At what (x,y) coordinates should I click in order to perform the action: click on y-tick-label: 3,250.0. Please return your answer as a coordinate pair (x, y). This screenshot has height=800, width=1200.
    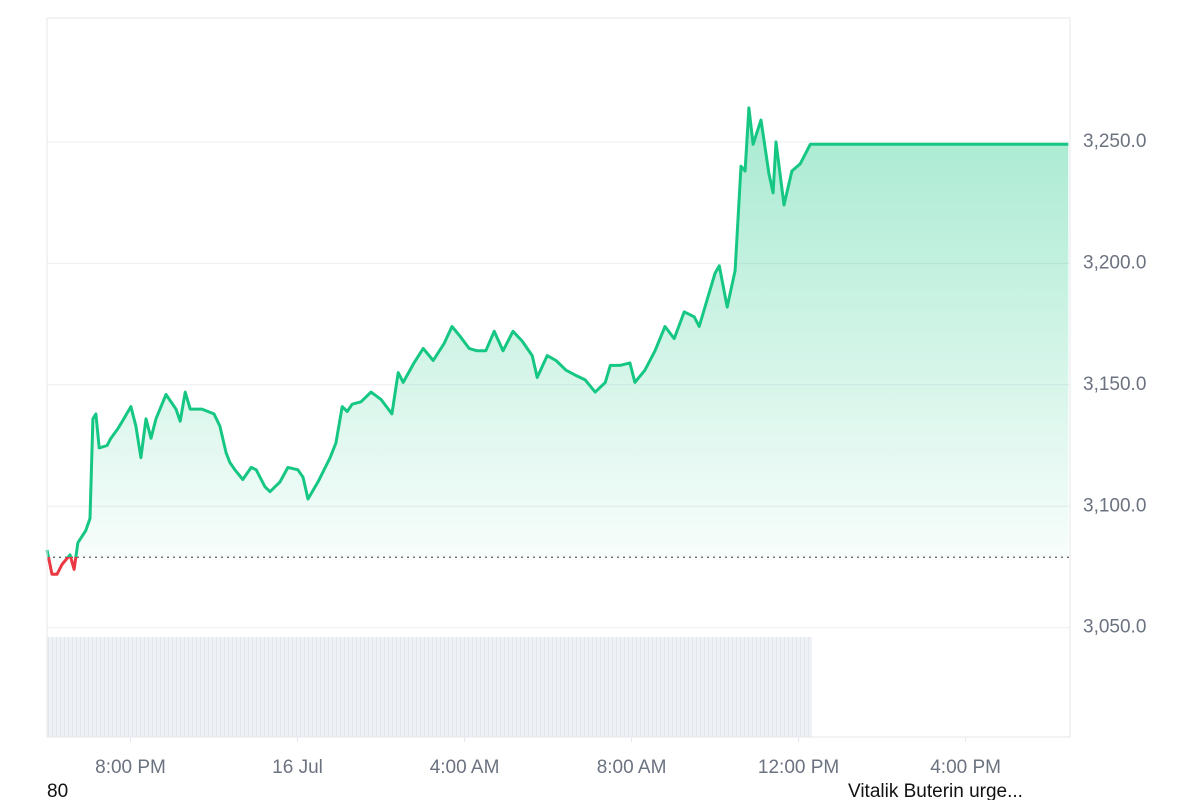
    Looking at the image, I should click on (1114, 141).